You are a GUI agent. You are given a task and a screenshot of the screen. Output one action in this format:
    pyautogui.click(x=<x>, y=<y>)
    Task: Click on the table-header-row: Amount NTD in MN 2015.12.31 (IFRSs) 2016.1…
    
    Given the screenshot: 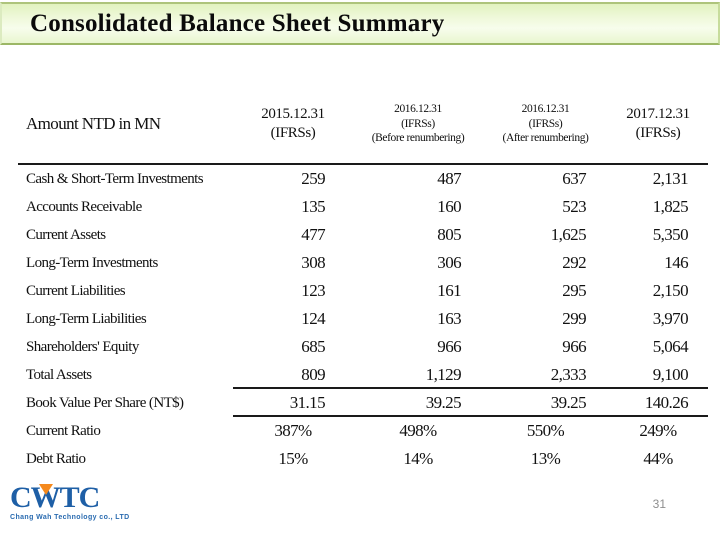 What is the action you would take?
    pyautogui.click(x=363, y=125)
    